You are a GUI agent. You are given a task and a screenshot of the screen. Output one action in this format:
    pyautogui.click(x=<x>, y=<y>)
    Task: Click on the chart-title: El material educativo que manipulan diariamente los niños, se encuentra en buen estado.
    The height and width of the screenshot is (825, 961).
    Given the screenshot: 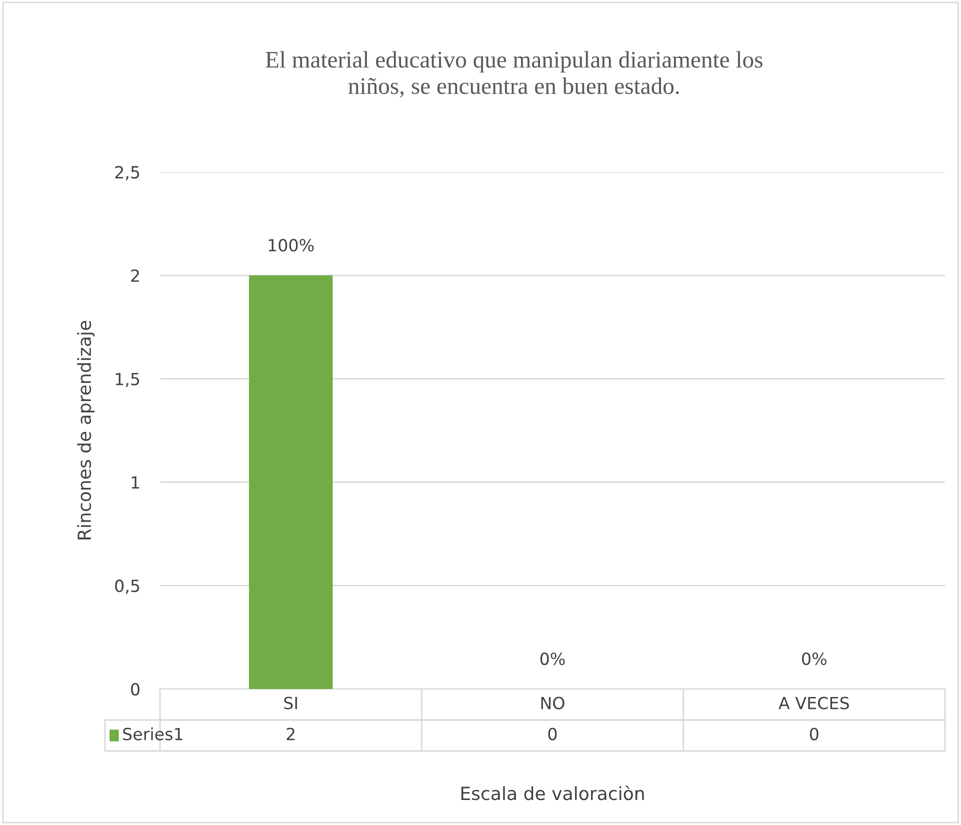 What is the action you would take?
    pyautogui.click(x=514, y=74)
    